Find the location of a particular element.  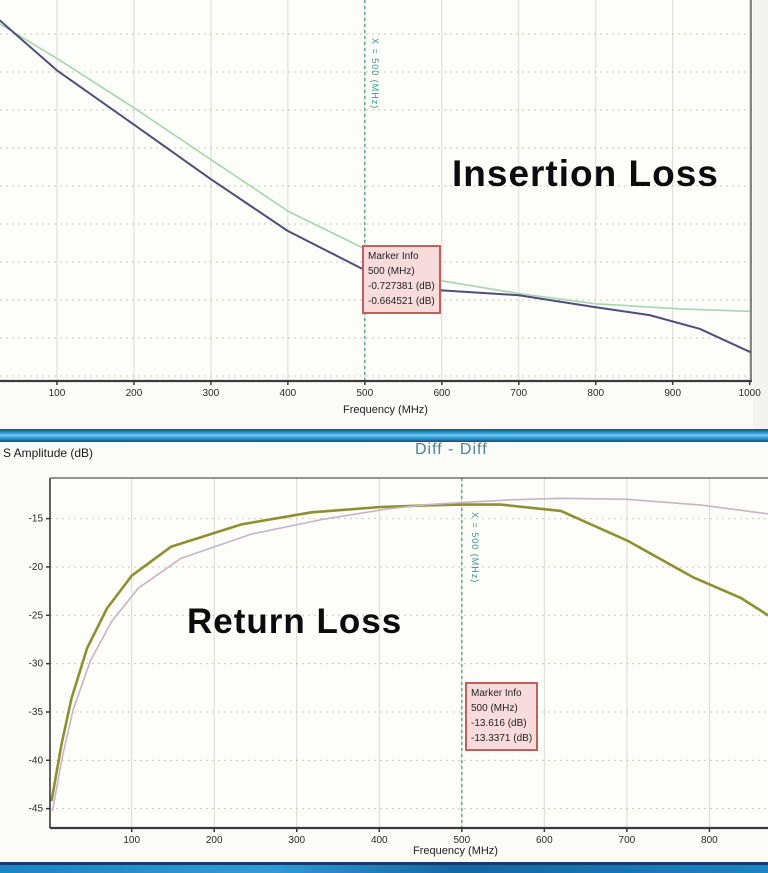

chart-title-diff-diff: Diff - Diff is located at coordinates (451, 449).